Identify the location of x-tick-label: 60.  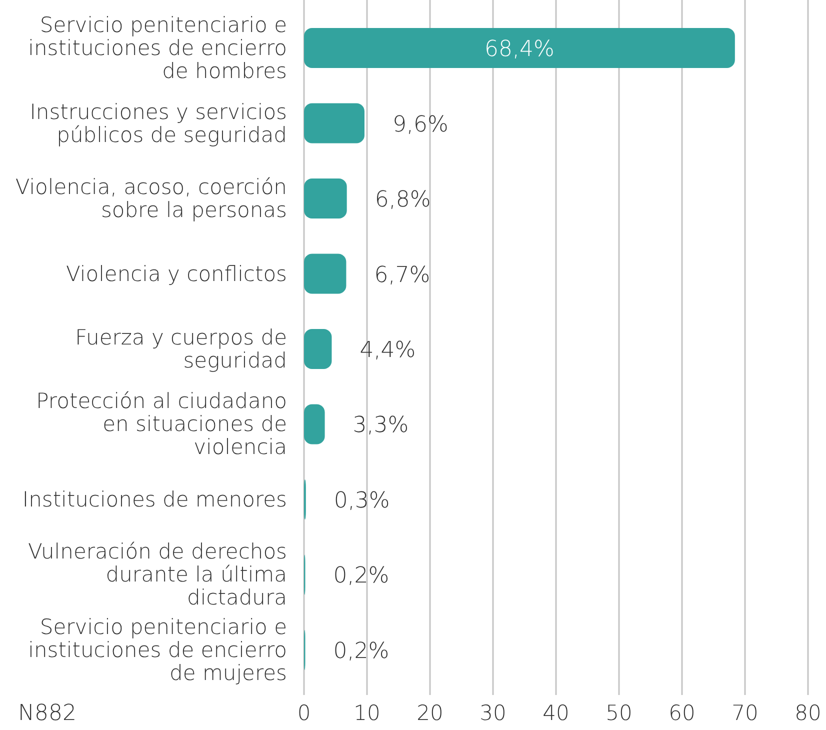
(682, 712).